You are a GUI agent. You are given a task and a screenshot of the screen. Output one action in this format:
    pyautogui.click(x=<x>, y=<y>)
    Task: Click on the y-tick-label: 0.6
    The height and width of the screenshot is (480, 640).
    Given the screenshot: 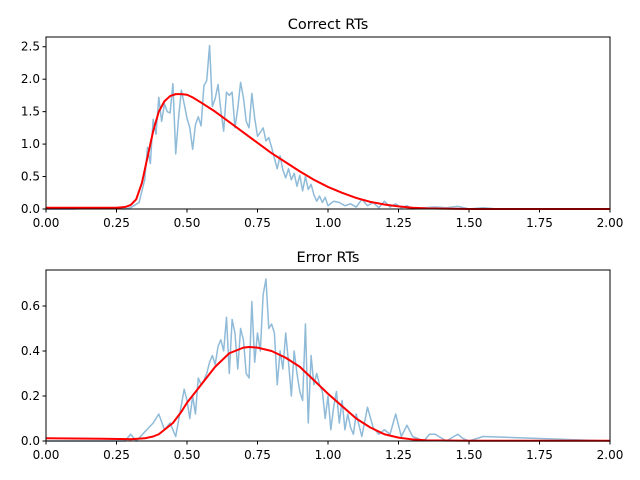 What is the action you would take?
    pyautogui.click(x=30, y=306)
    